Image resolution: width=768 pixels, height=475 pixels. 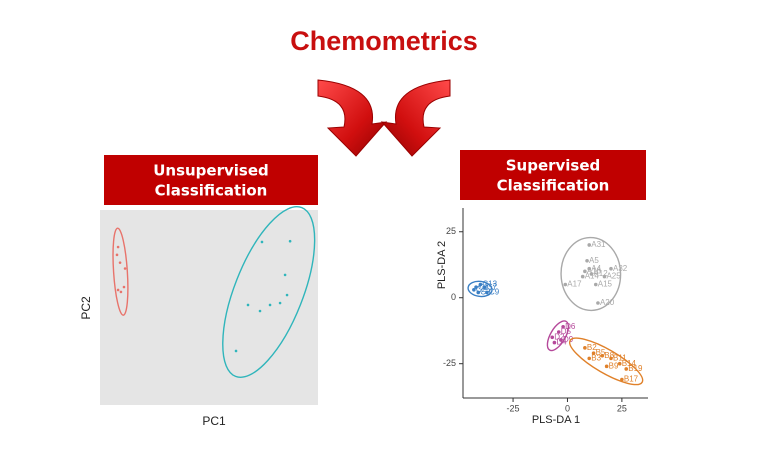 What do you see at coordinates (592, 347) in the screenshot?
I see `point-label: B2` at bounding box center [592, 347].